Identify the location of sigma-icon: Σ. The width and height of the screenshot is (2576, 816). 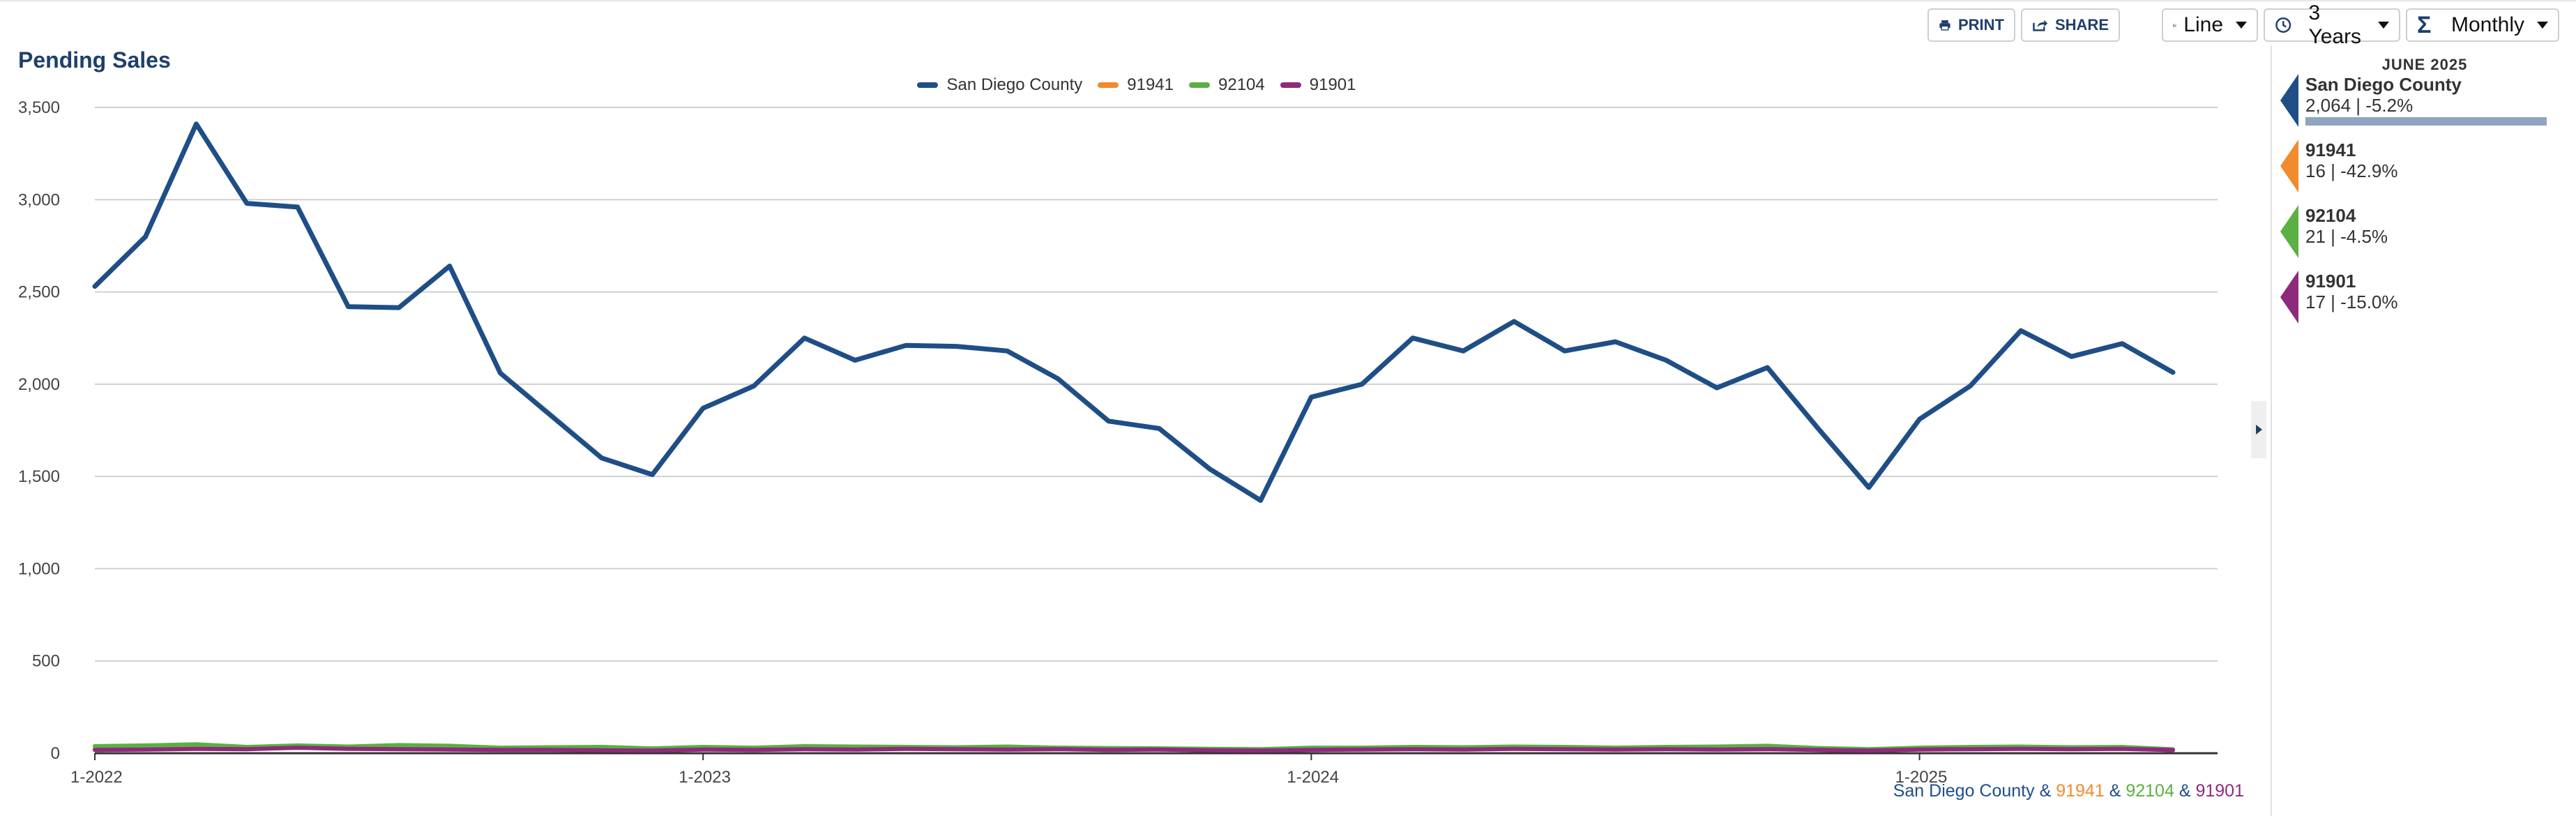
(2424, 24).